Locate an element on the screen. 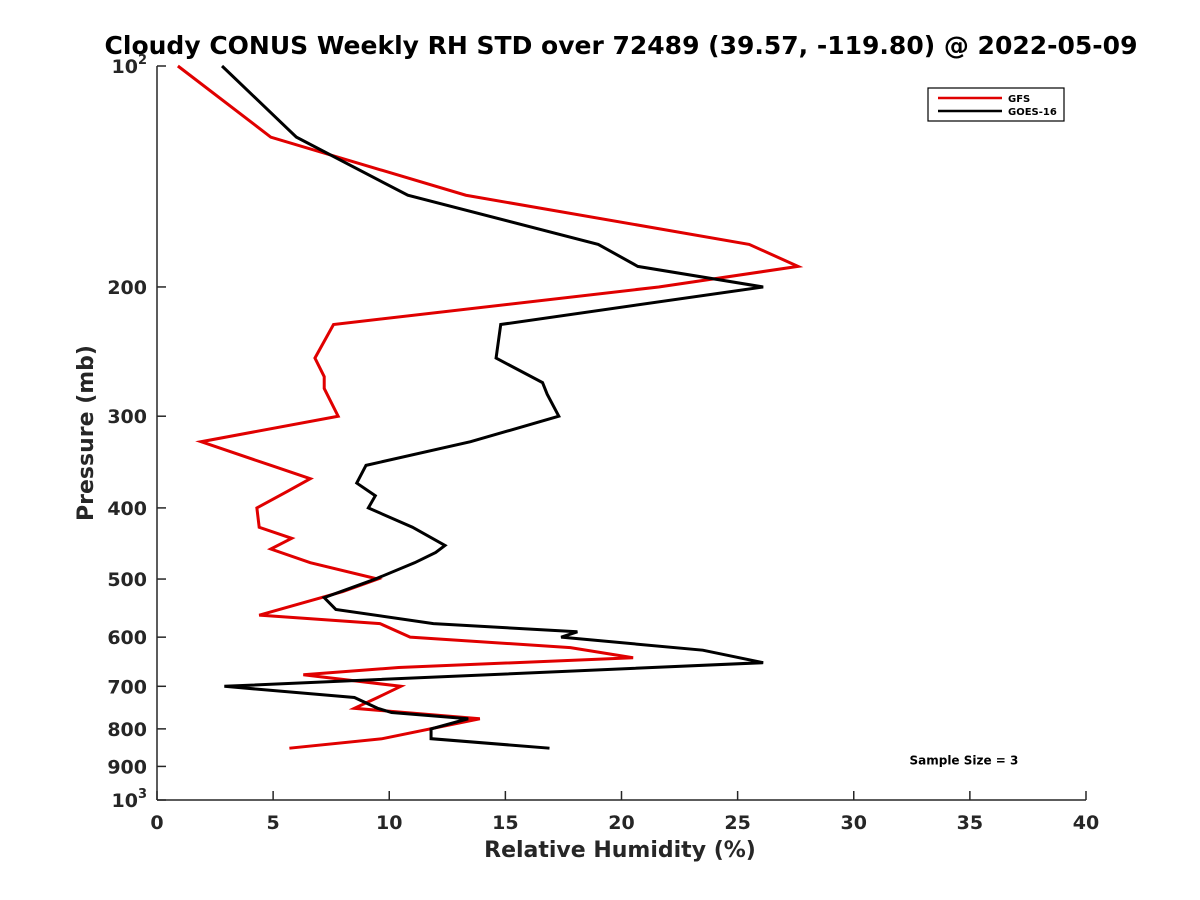  x-axis-label: Relative Humidity (%) is located at coordinates (620, 850).